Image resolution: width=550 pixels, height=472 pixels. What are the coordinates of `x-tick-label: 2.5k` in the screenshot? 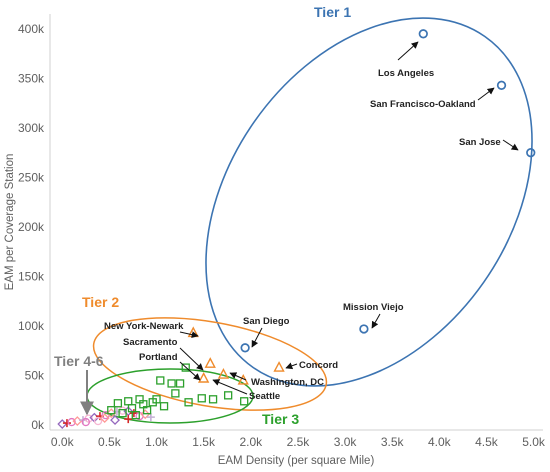 It's located at (299, 442).